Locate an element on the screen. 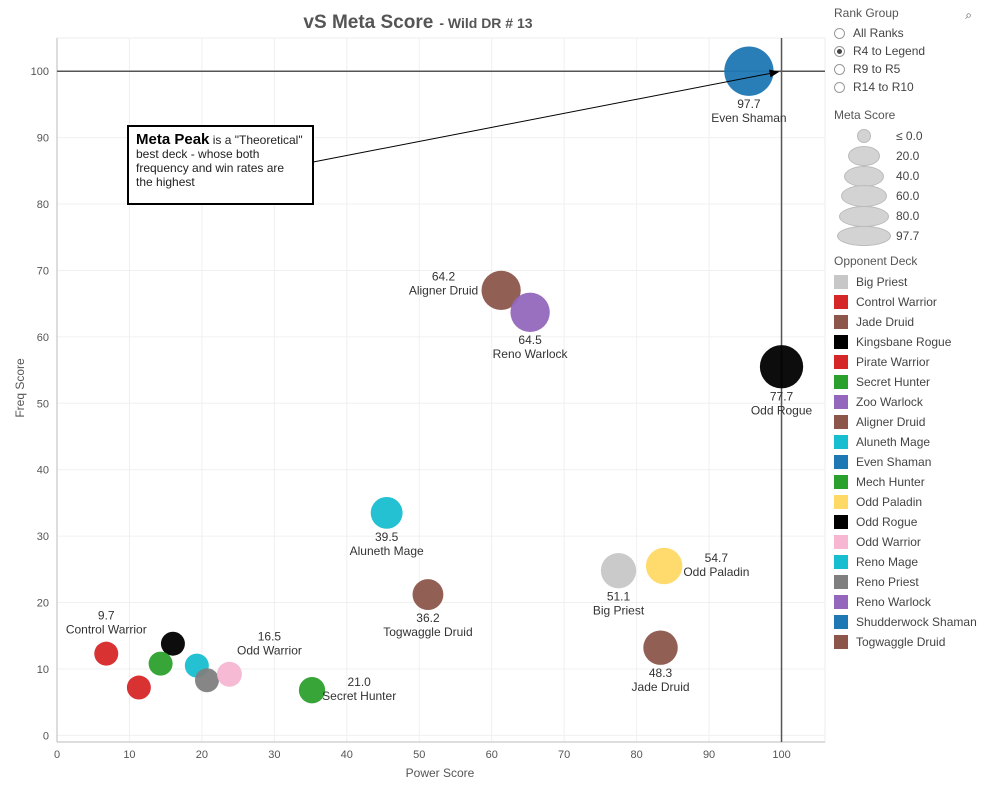 The image size is (987, 786). meta-score-legend-label: 80.0 is located at coordinates (908, 216).